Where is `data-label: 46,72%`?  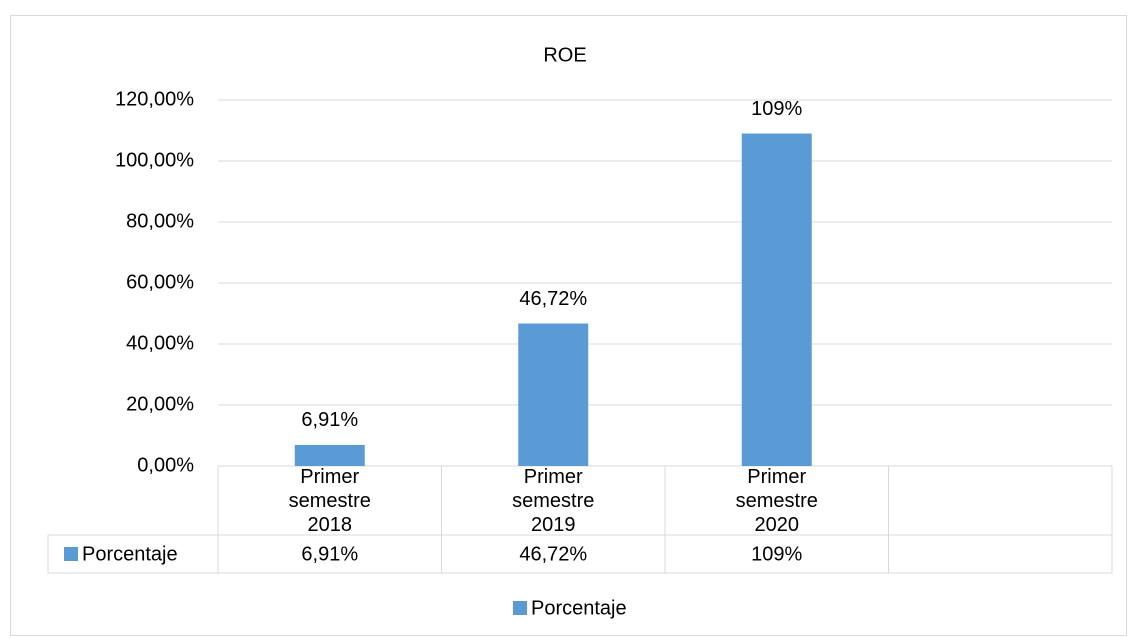
data-label: 46,72% is located at coordinates (553, 299).